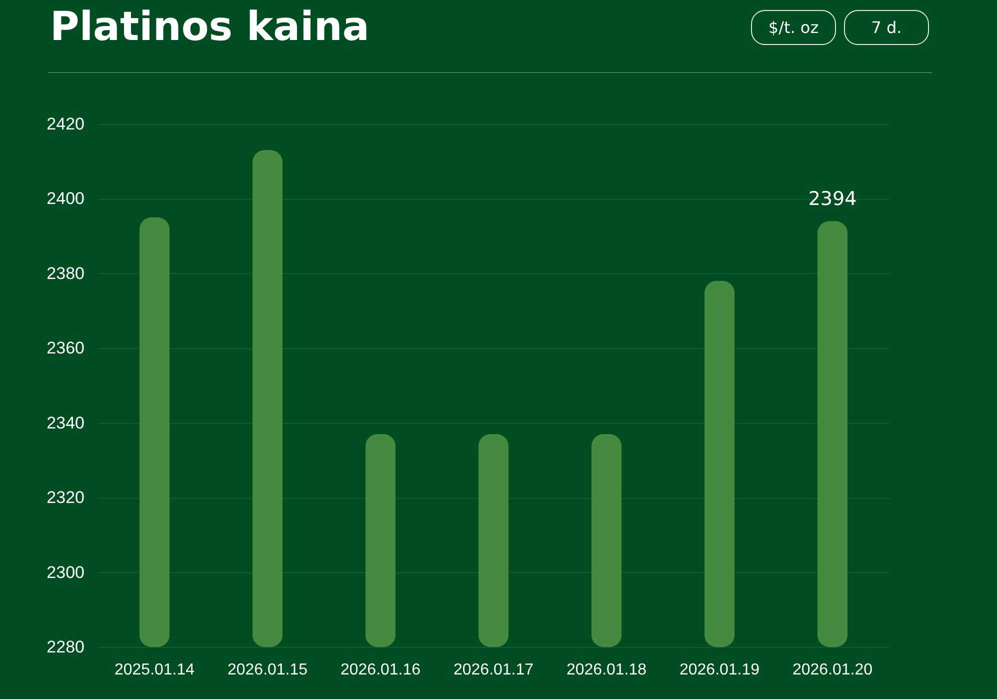 The height and width of the screenshot is (699, 997). What do you see at coordinates (65, 273) in the screenshot?
I see `y-tick-label: 2380` at bounding box center [65, 273].